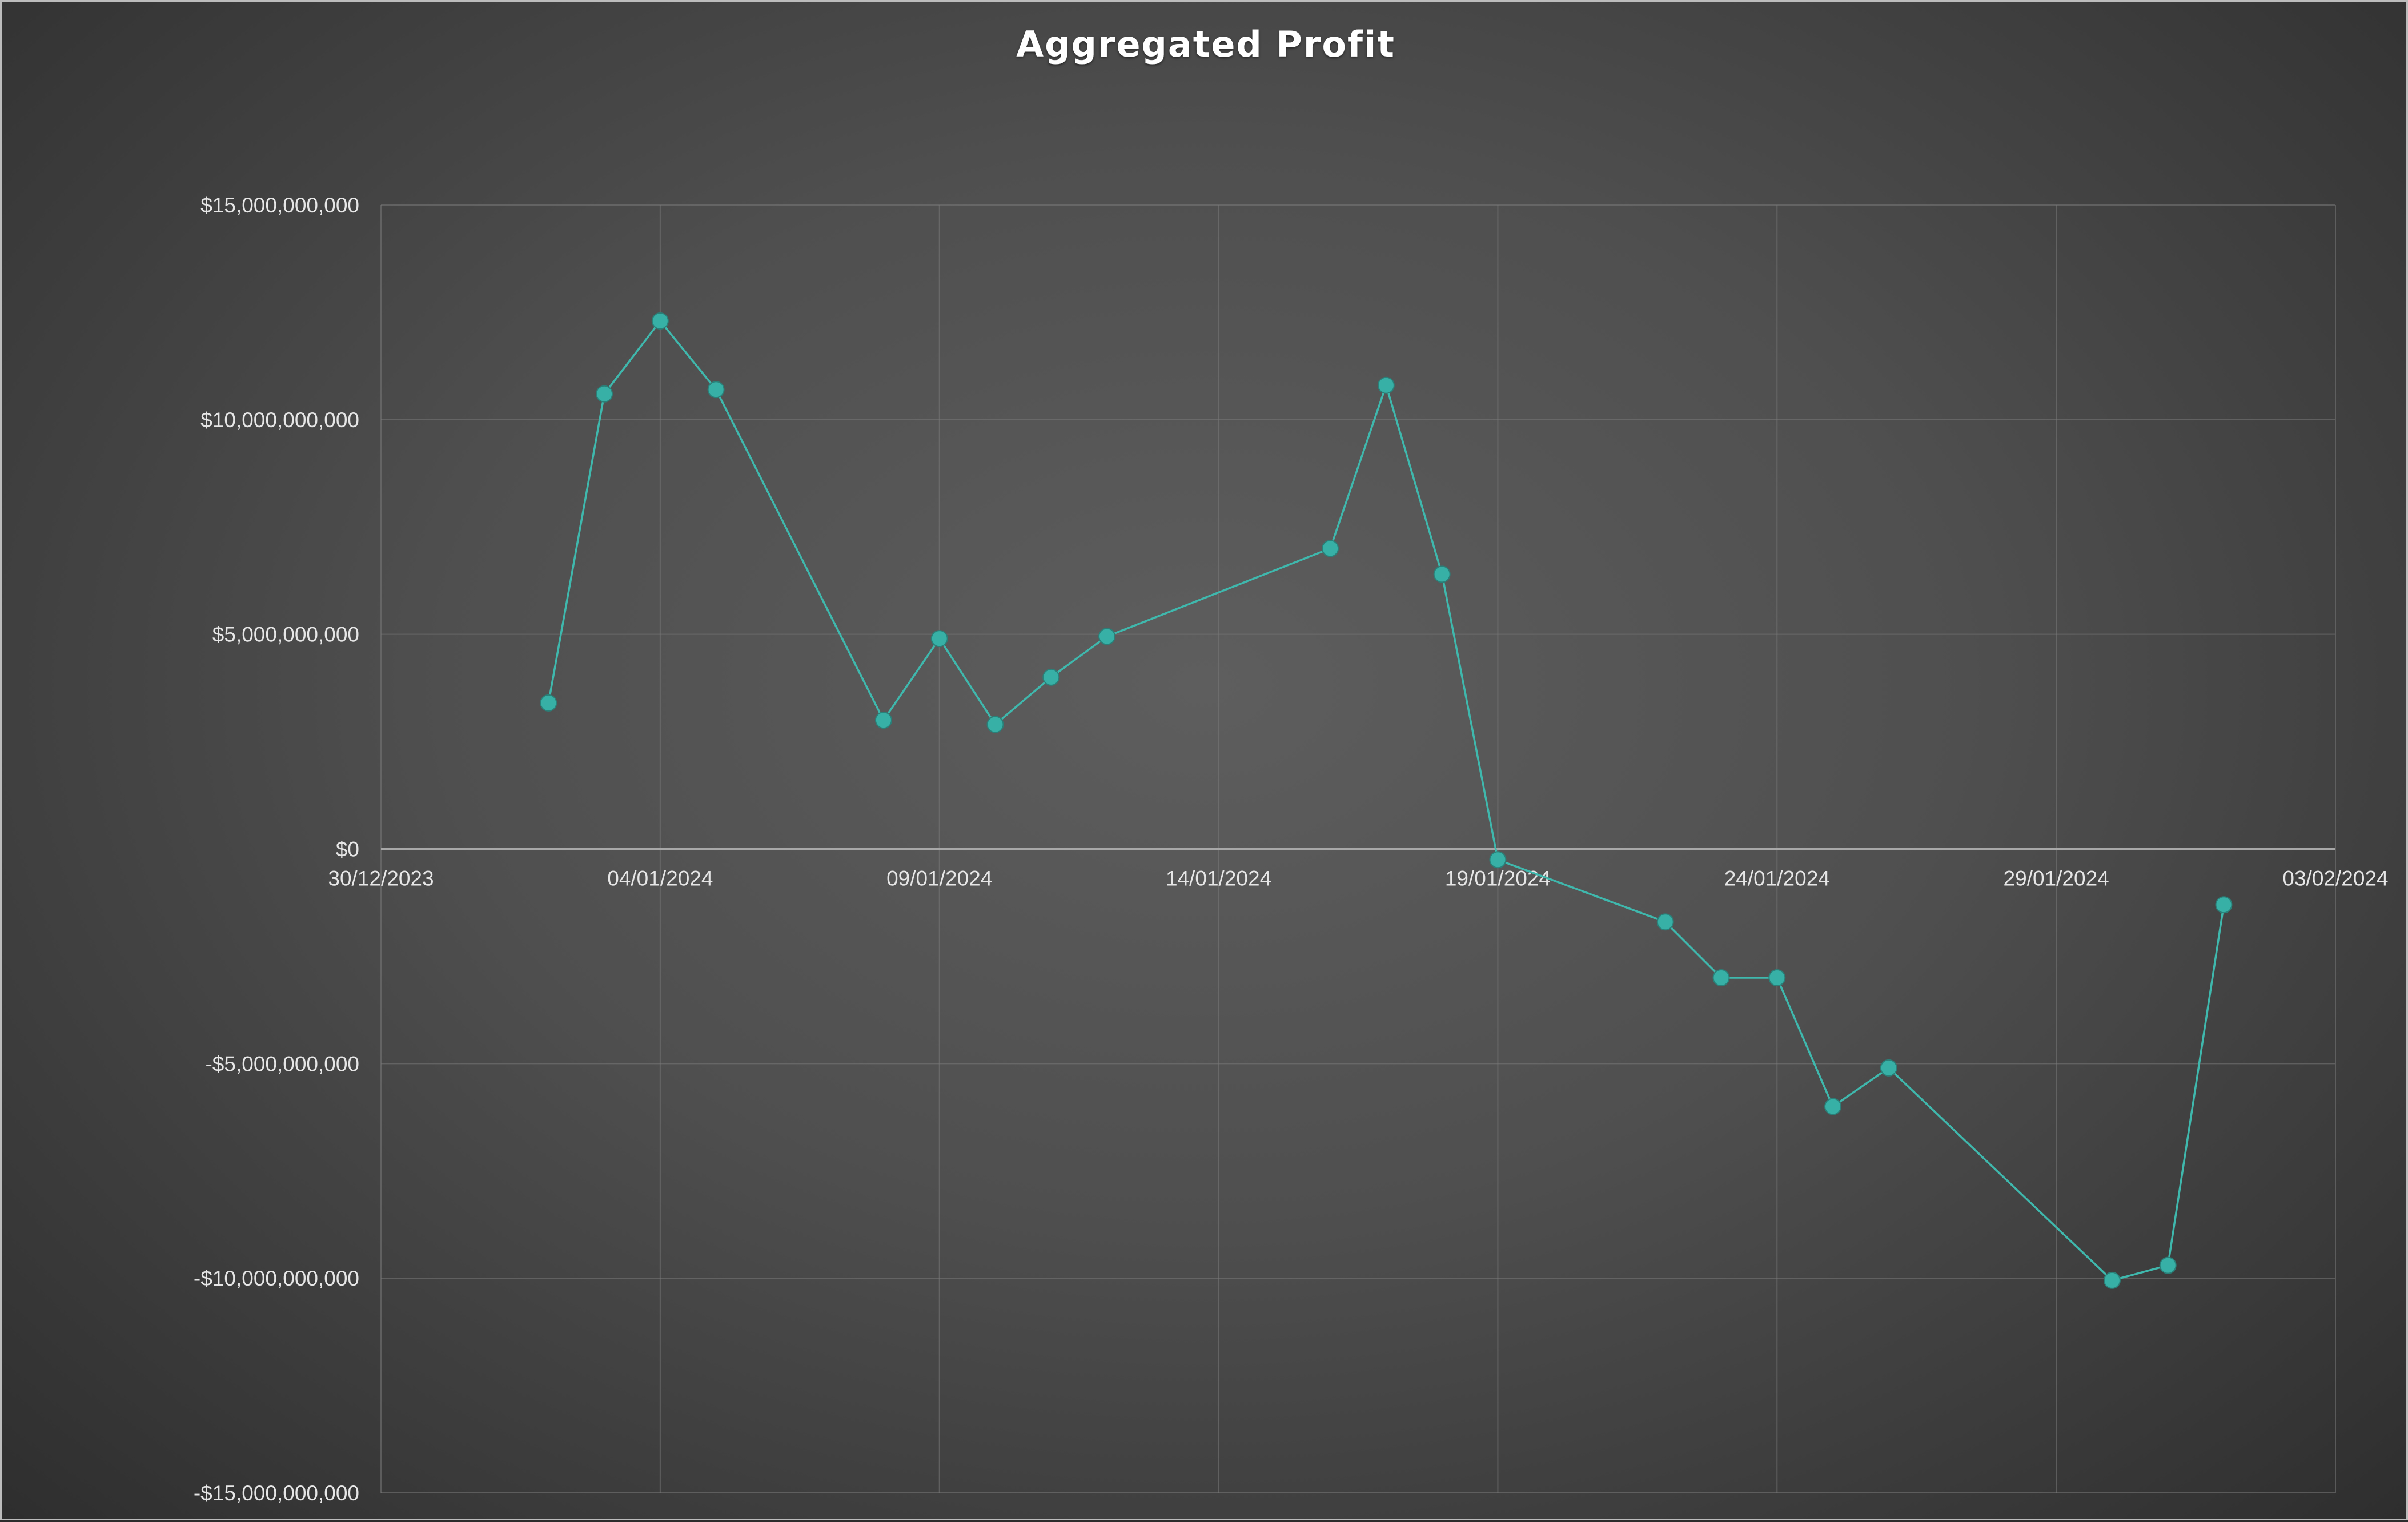 This screenshot has width=2408, height=1522. I want to click on y-tick-label: $5,000,000,000, so click(285, 634).